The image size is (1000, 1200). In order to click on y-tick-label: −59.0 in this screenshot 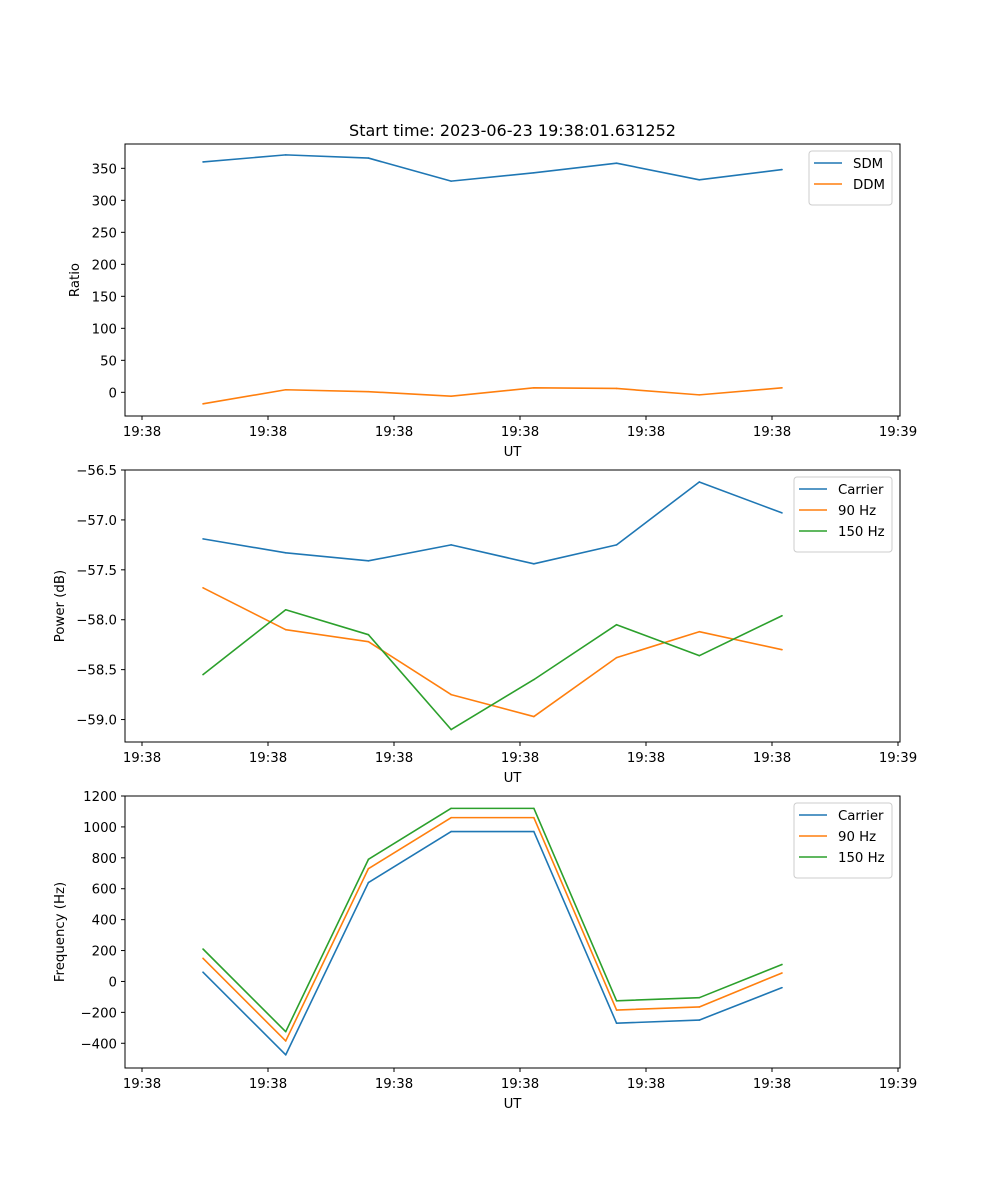, I will do `click(96, 721)`.